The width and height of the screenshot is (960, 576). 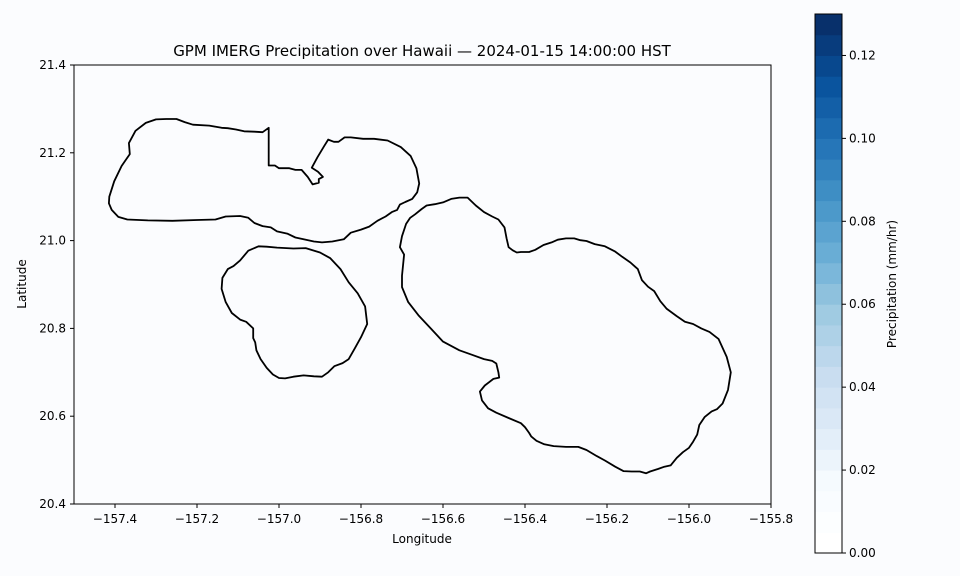 I want to click on y-axis: 20.4 20.6 20.8 21.0 21.2 21.4, so click(x=56, y=284).